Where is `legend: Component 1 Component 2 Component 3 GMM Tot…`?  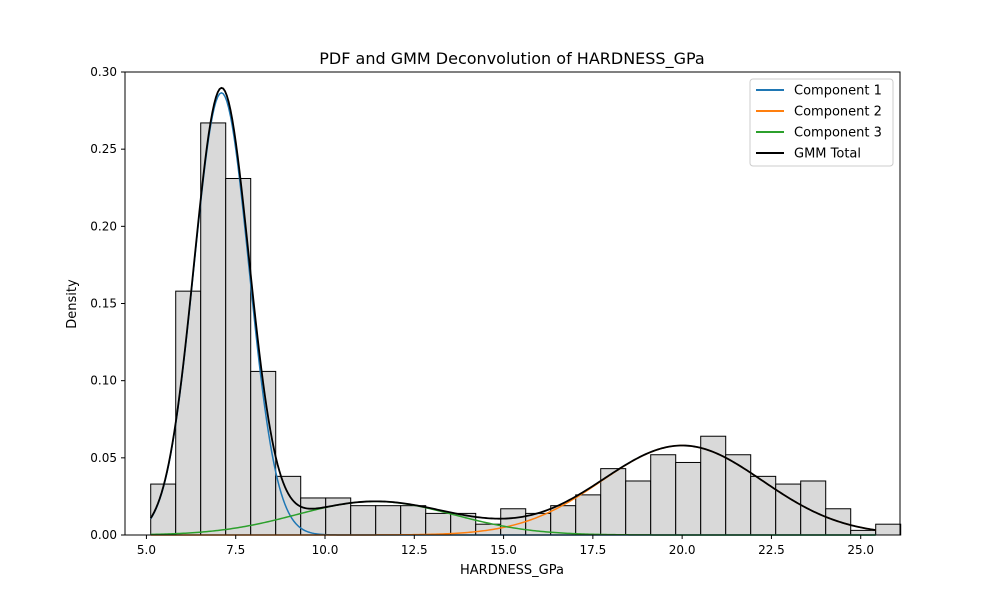
legend: Component 1 Component 2 Component 3 GMM Tot… is located at coordinates (821, 122).